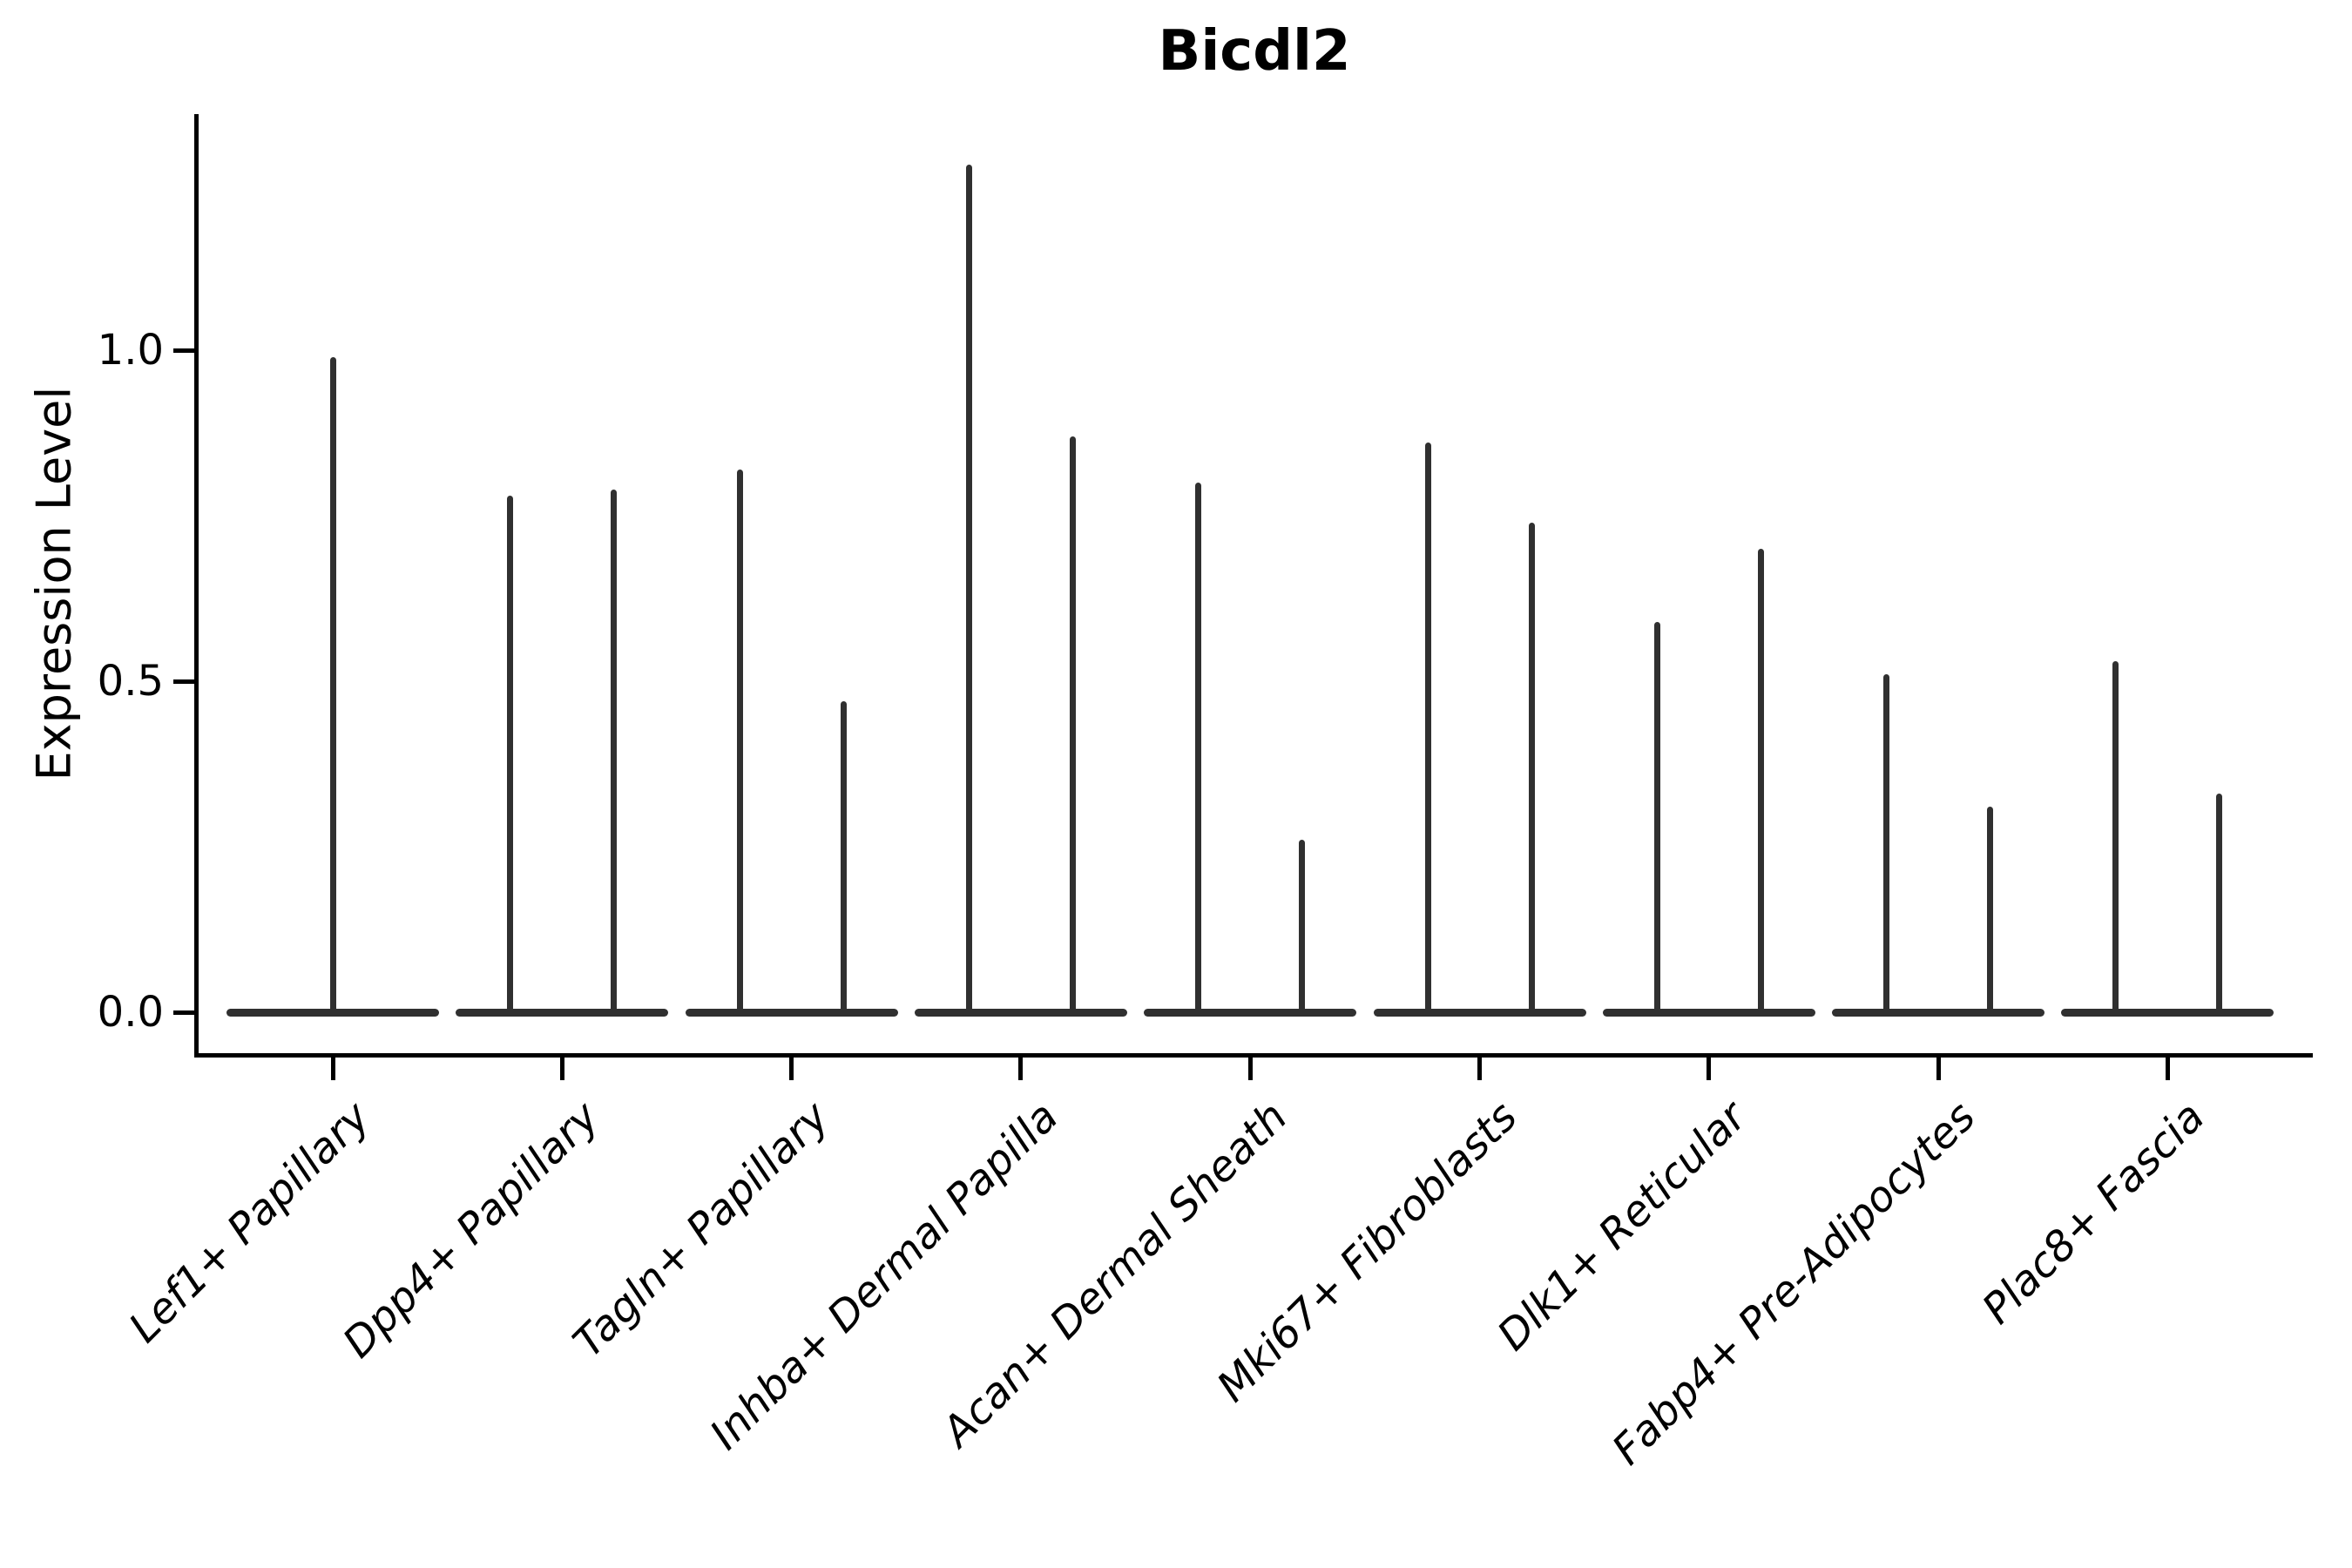  Describe the element at coordinates (701, 1230) in the screenshot. I see `x-tick-label: Tagln+ Papillary` at that location.